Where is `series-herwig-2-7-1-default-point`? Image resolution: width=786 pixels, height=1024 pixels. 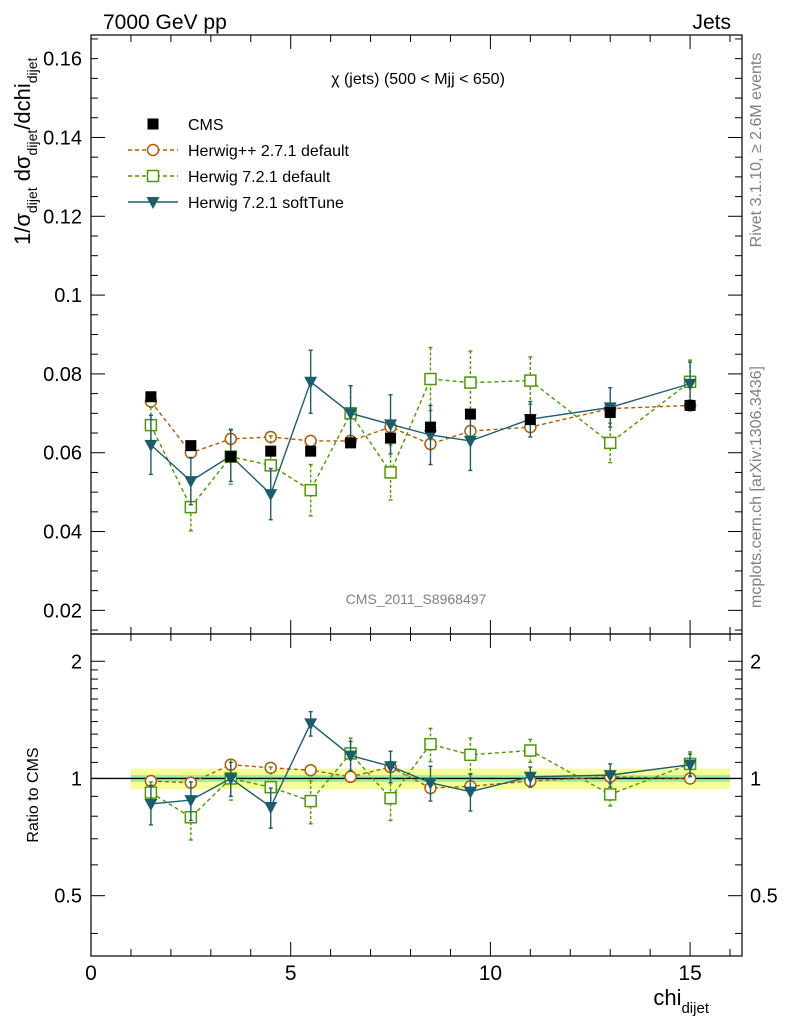 series-herwig-2-7-1-default-point is located at coordinates (310, 441).